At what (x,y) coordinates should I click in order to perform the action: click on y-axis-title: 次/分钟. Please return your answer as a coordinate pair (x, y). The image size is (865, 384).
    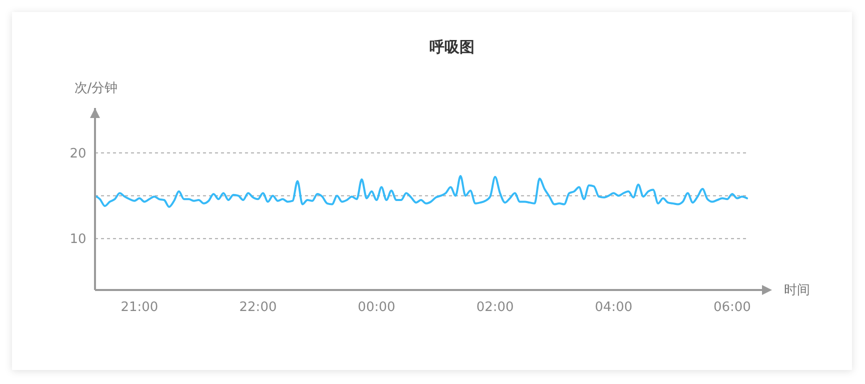
    Looking at the image, I should click on (96, 88).